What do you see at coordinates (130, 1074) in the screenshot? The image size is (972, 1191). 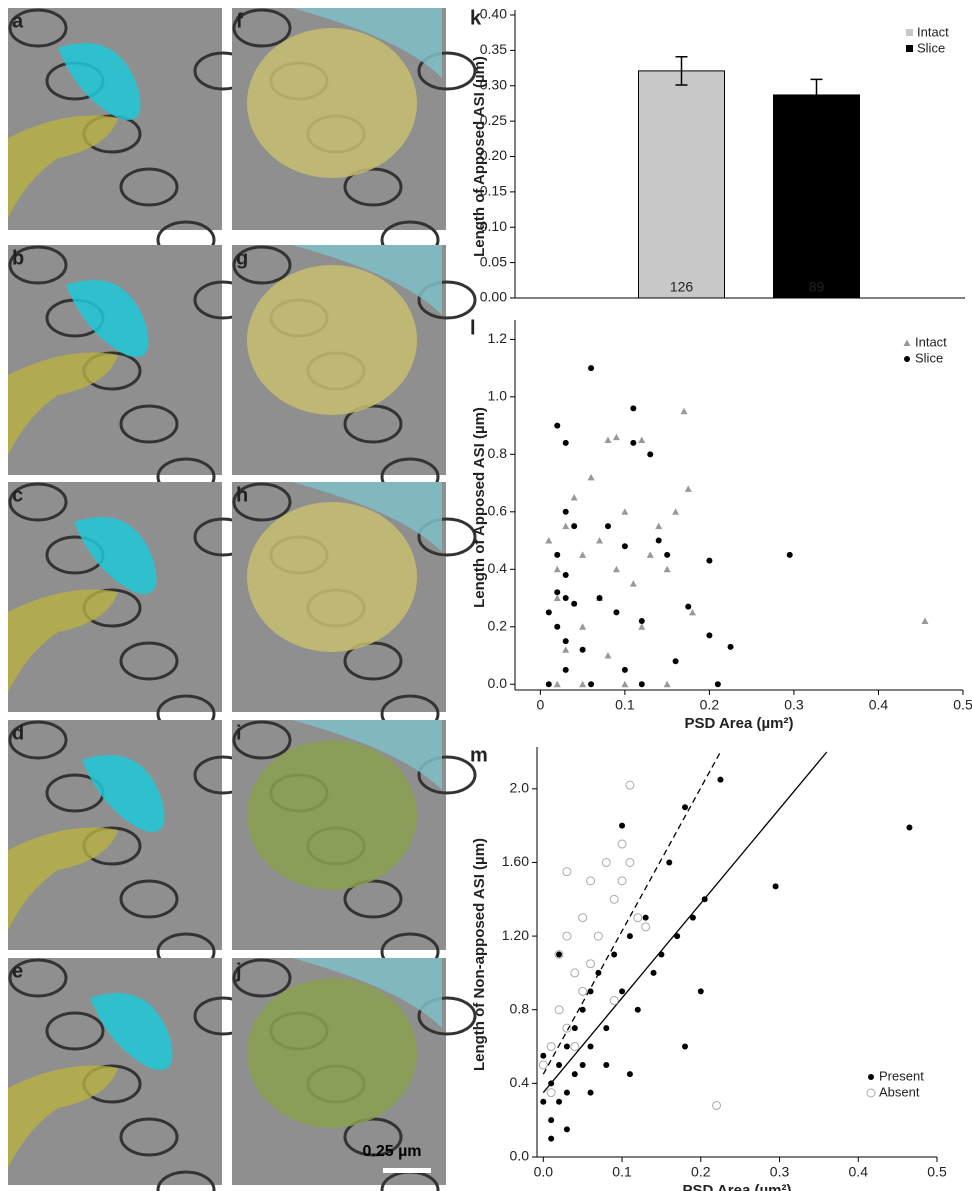 I see `em-panel: e` at bounding box center [130, 1074].